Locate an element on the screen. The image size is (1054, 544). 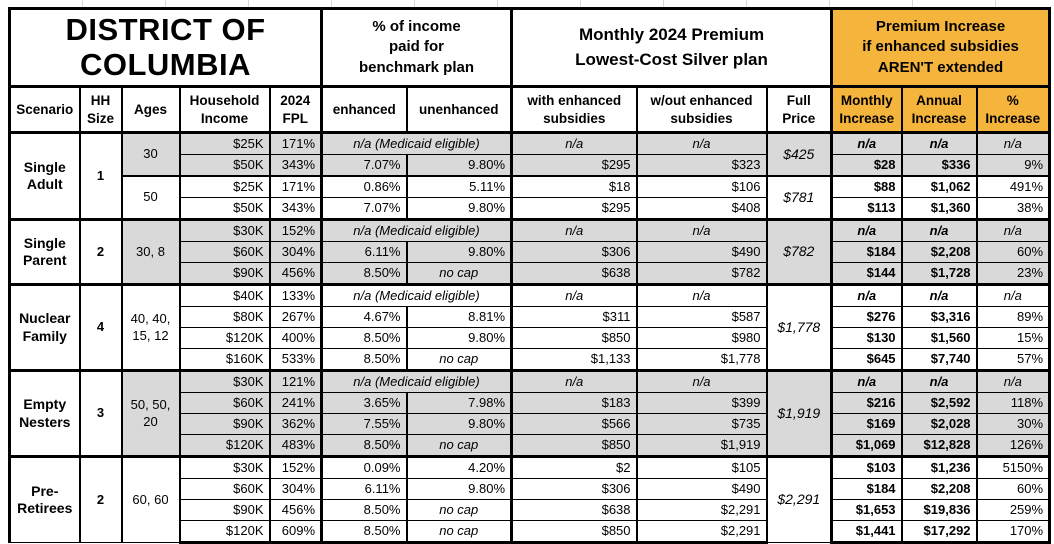
unenhanced-pct-cell: 4.20% is located at coordinates (459, 467).